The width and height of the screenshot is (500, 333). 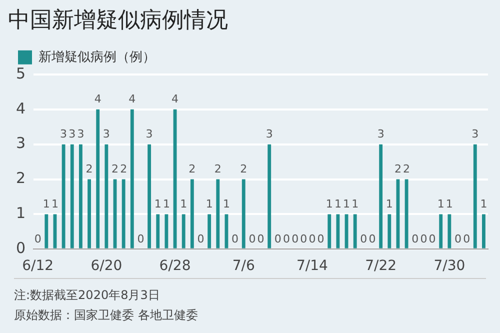 I want to click on y-tick-label: 3, so click(x=21, y=143).